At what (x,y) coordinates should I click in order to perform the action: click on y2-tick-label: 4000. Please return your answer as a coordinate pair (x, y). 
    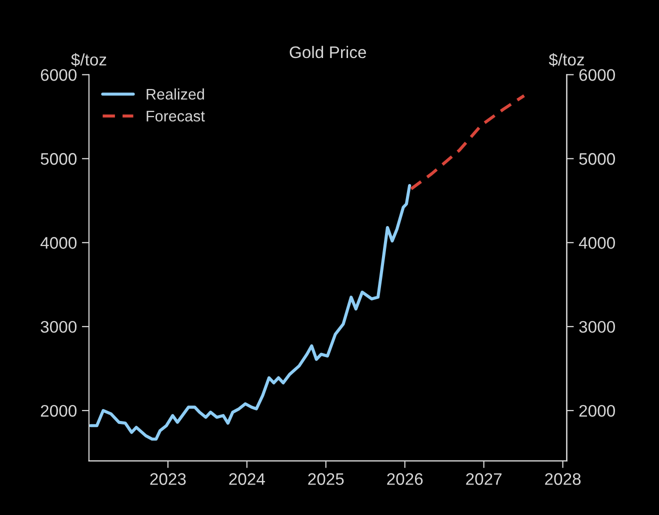
    Looking at the image, I should click on (596, 243).